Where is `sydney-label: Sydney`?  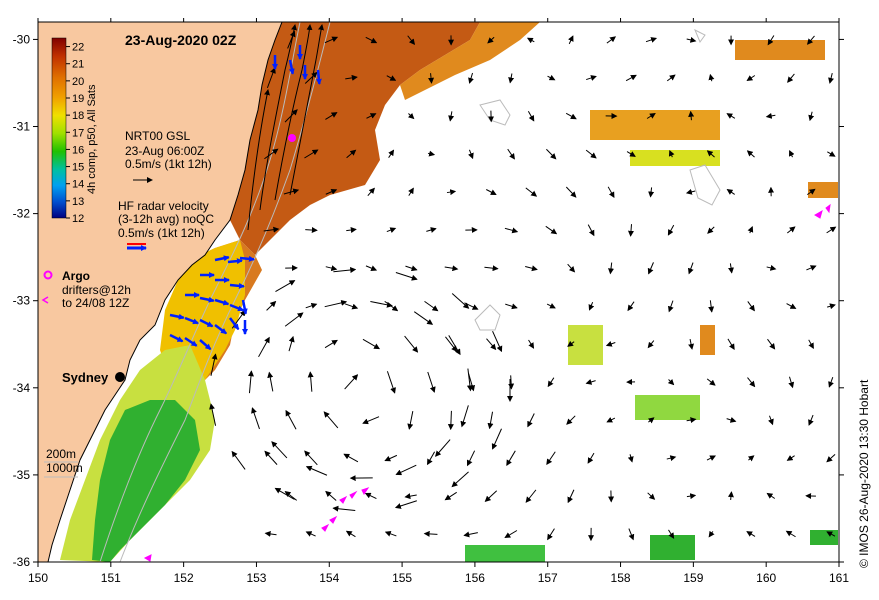
sydney-label: Sydney is located at coordinates (85, 377).